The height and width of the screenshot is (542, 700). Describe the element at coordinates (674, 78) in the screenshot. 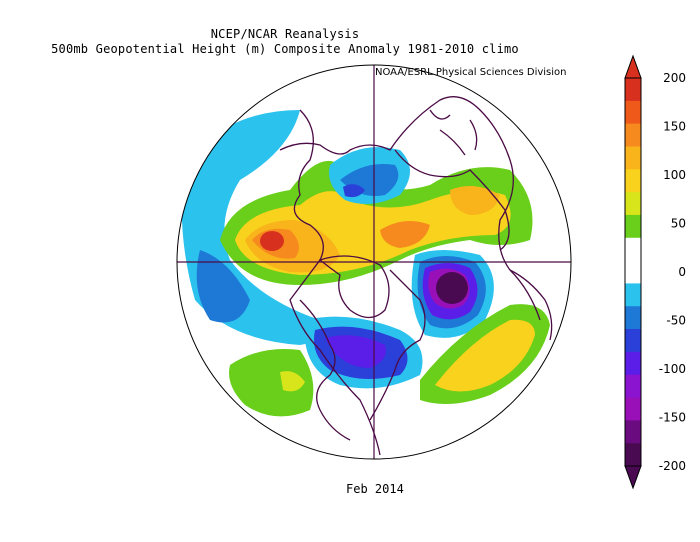

I see `colorbar-tick-label: 200` at that location.